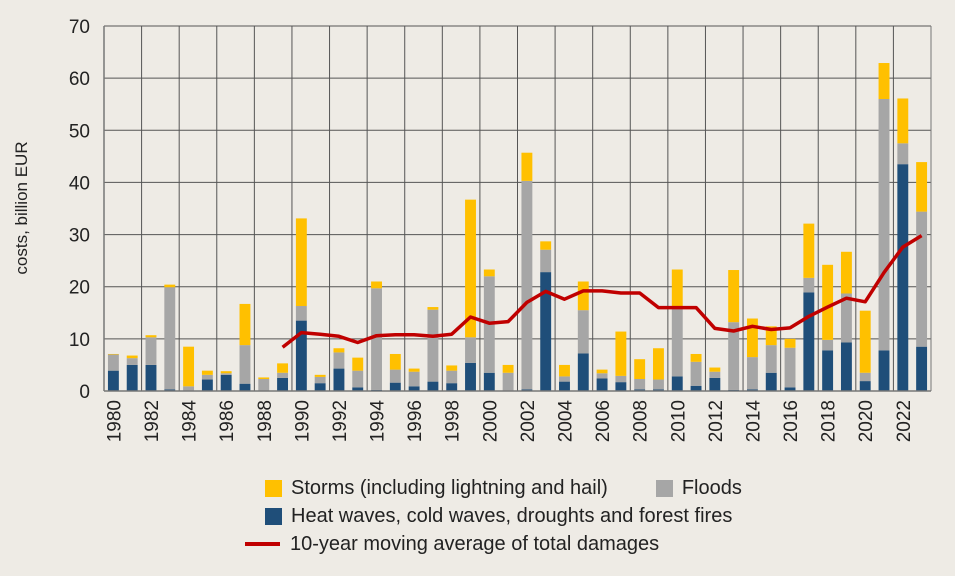  What do you see at coordinates (566, 421) in the screenshot?
I see `x-tick-label: 2004` at bounding box center [566, 421].